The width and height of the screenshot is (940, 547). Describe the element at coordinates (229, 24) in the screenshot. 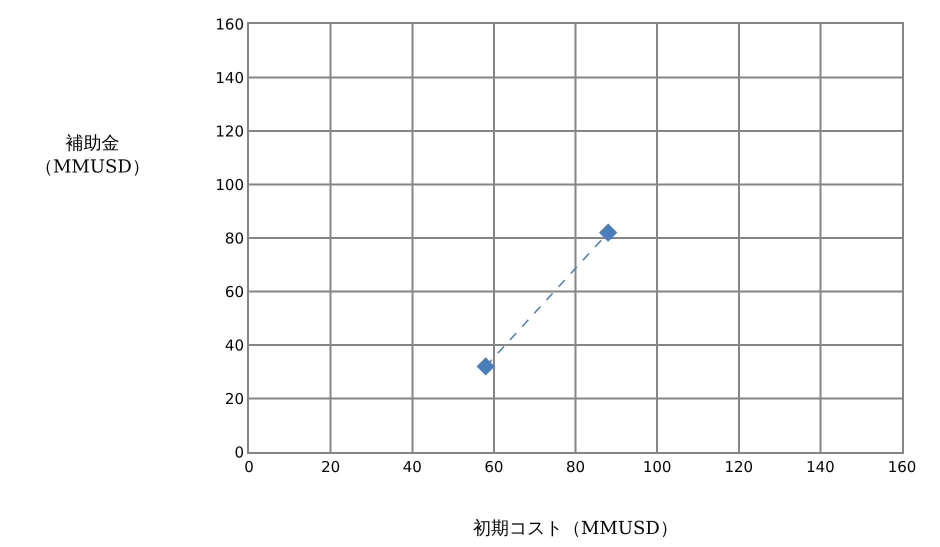

I see `y-tick-label: 160` at that location.